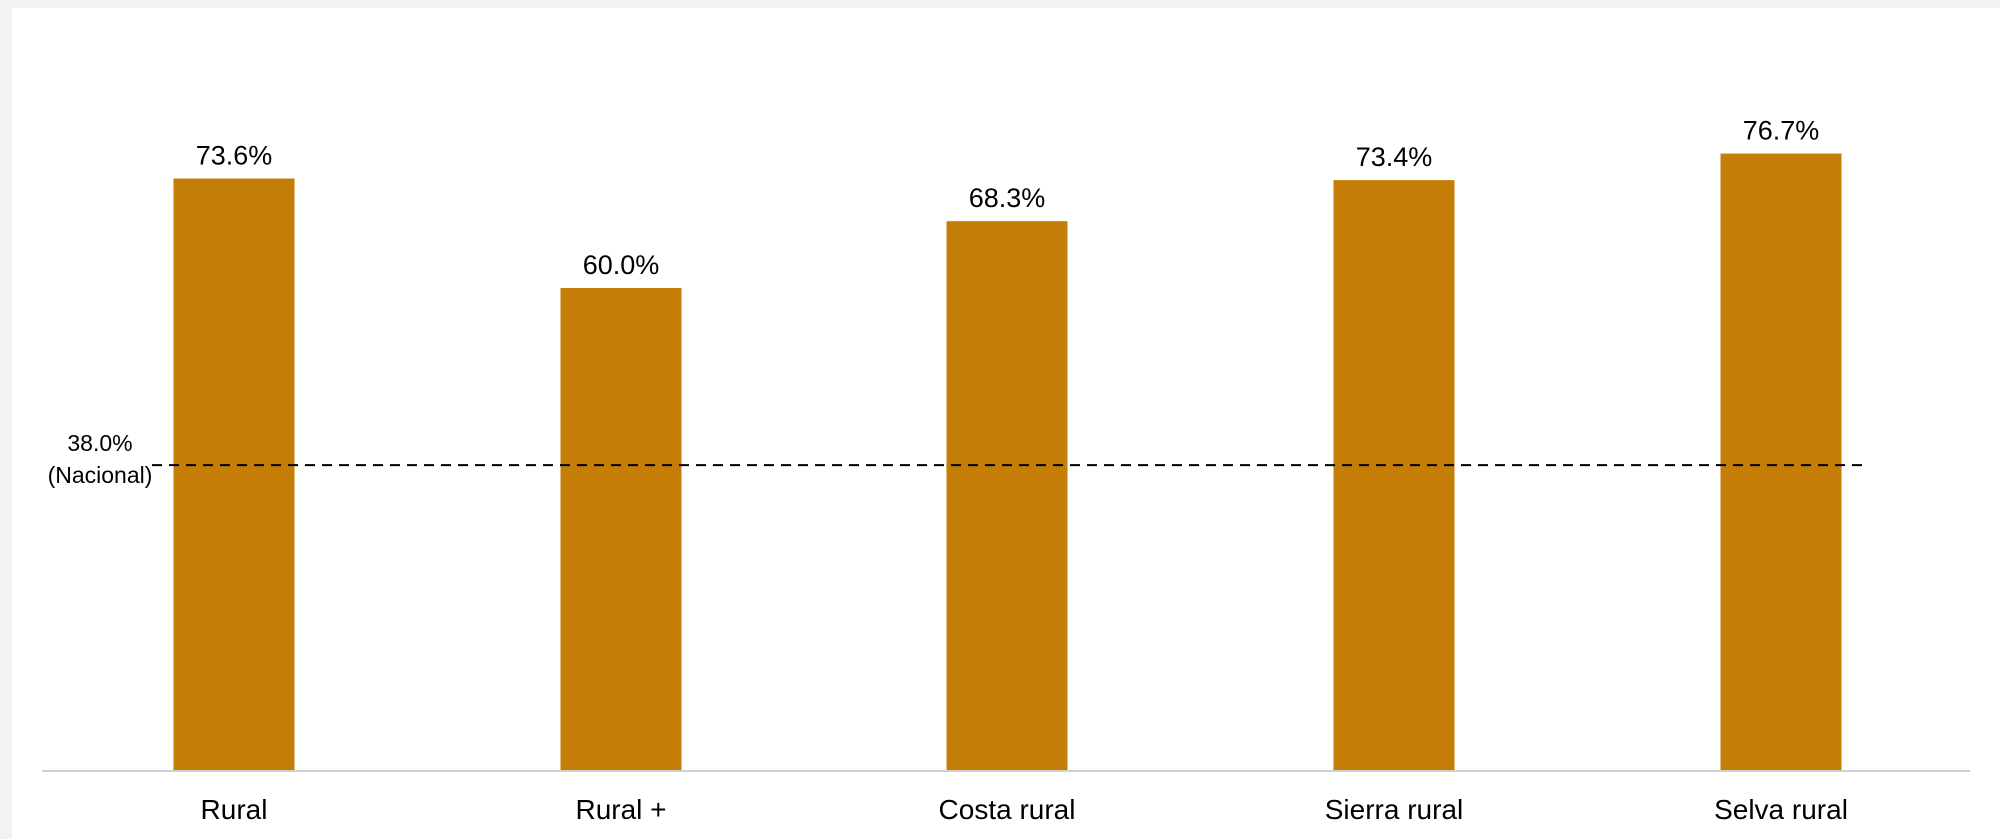  What do you see at coordinates (234, 809) in the screenshot?
I see `category-label-1: Rural` at bounding box center [234, 809].